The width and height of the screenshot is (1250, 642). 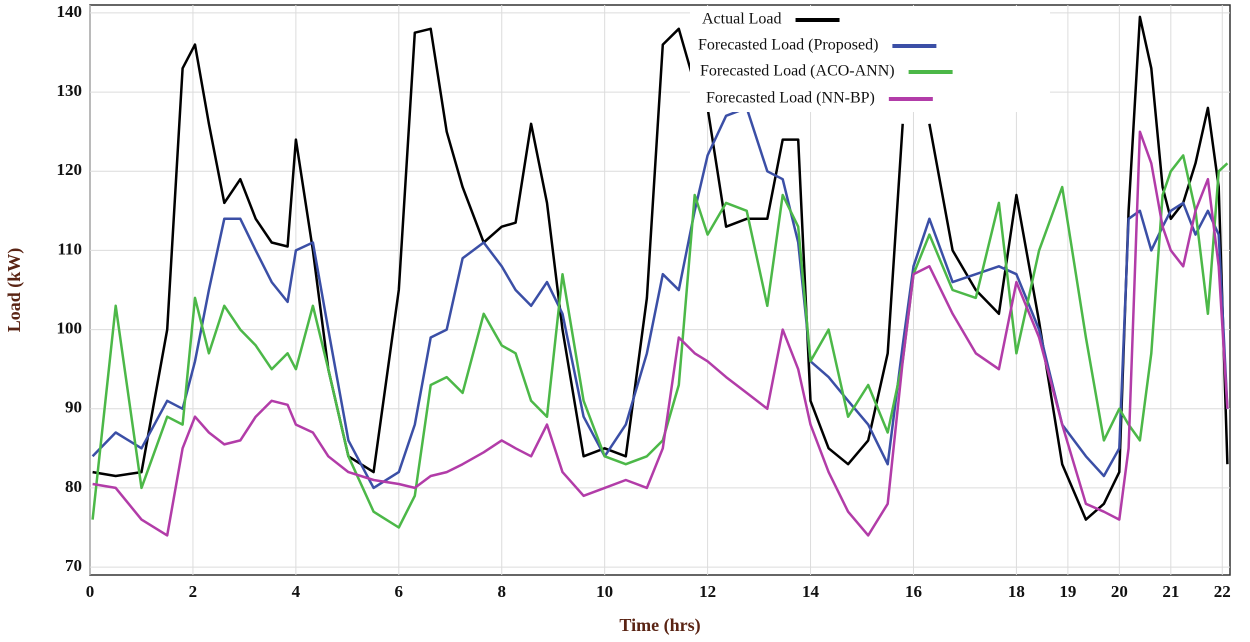 I want to click on x-axis-title: Time (hrs), so click(x=659, y=625).